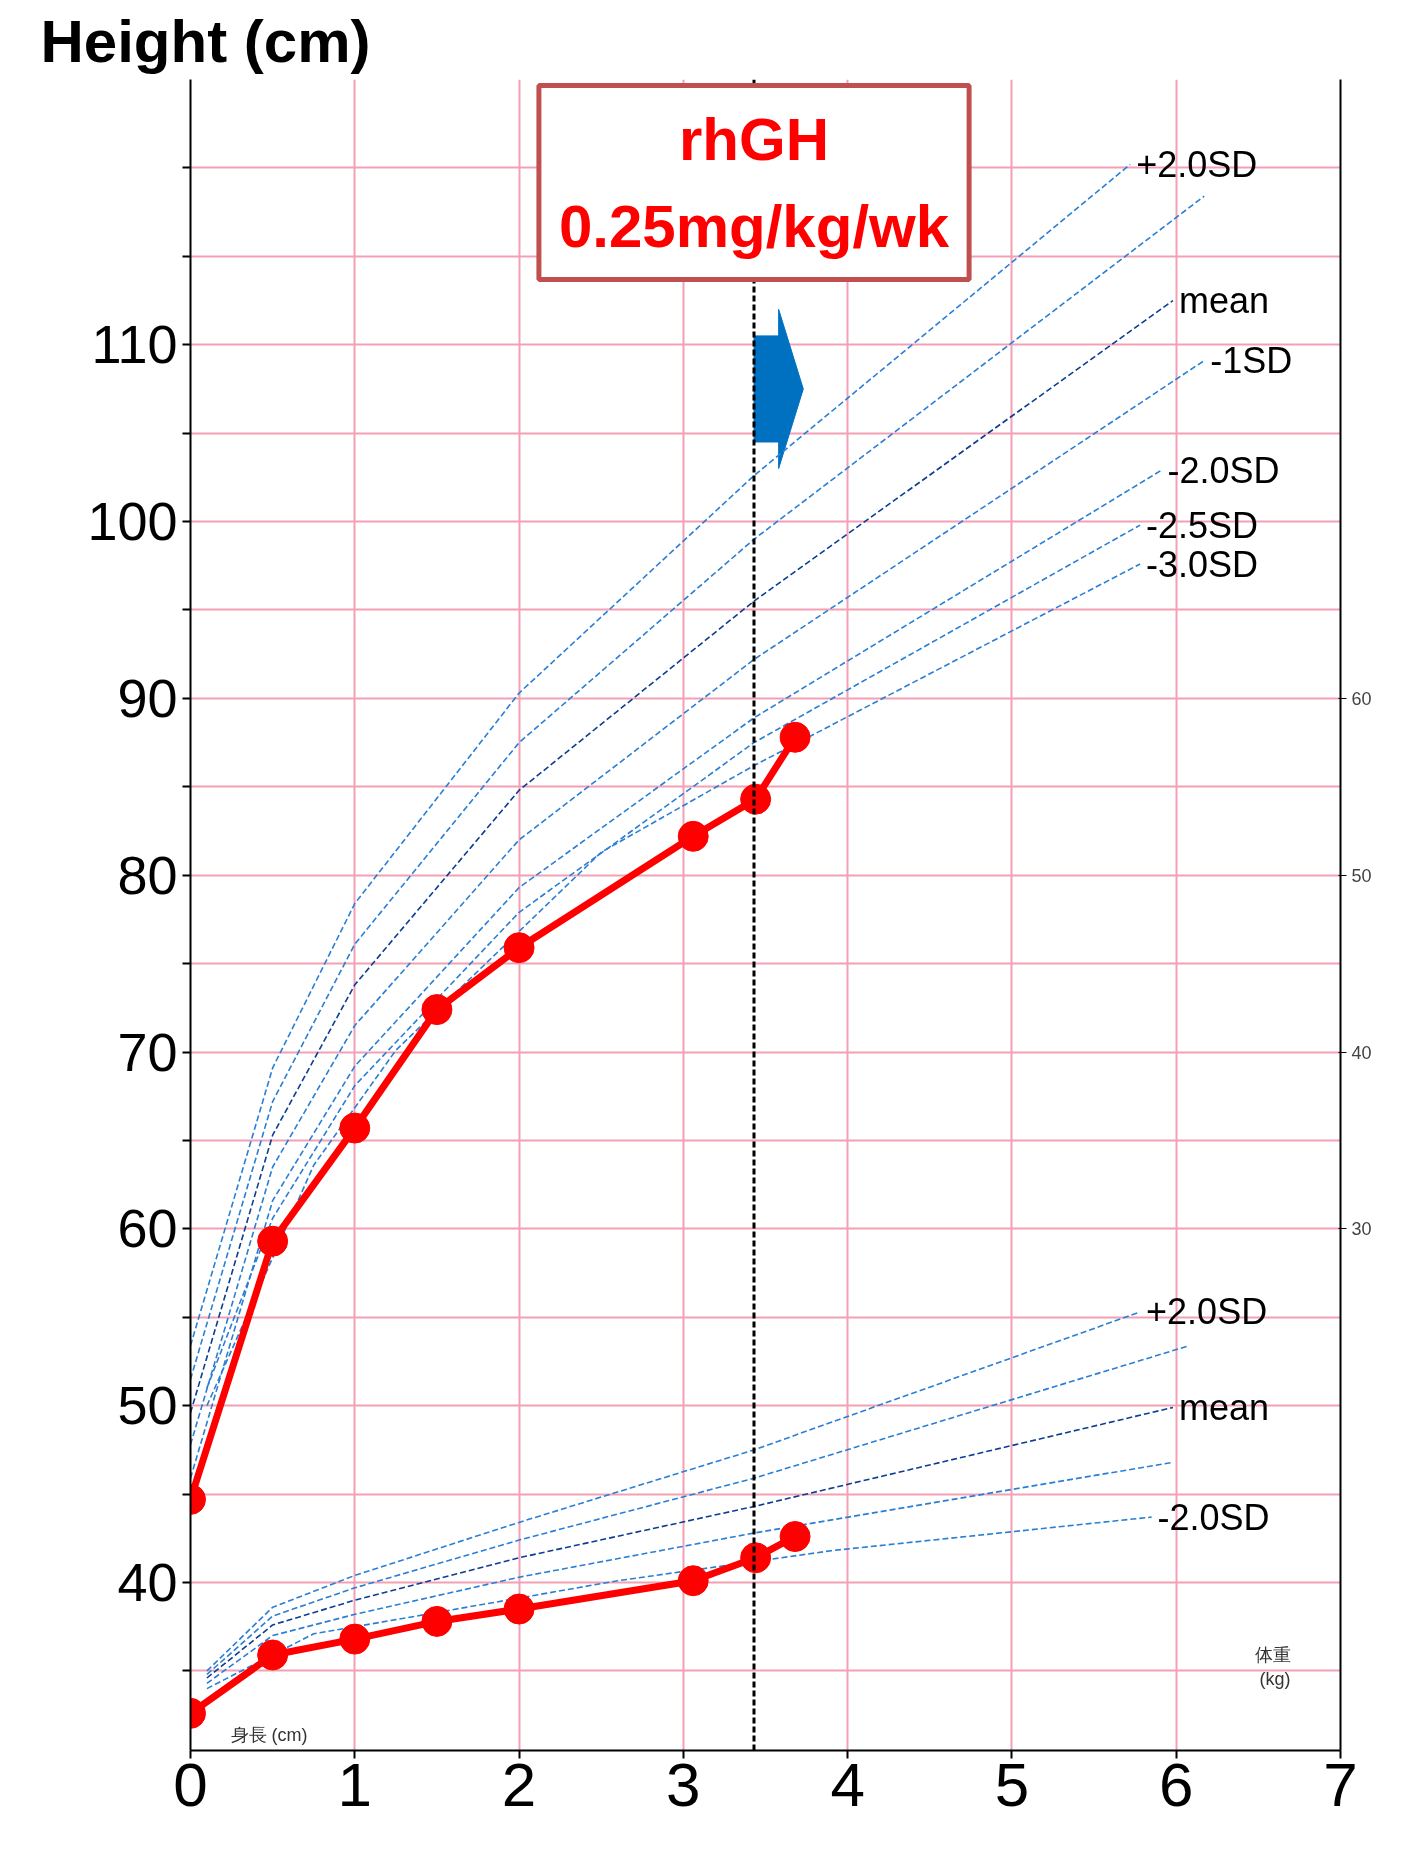 The image size is (1402, 1862). Describe the element at coordinates (1251, 361) in the screenshot. I see `series-label: -1SD` at that location.